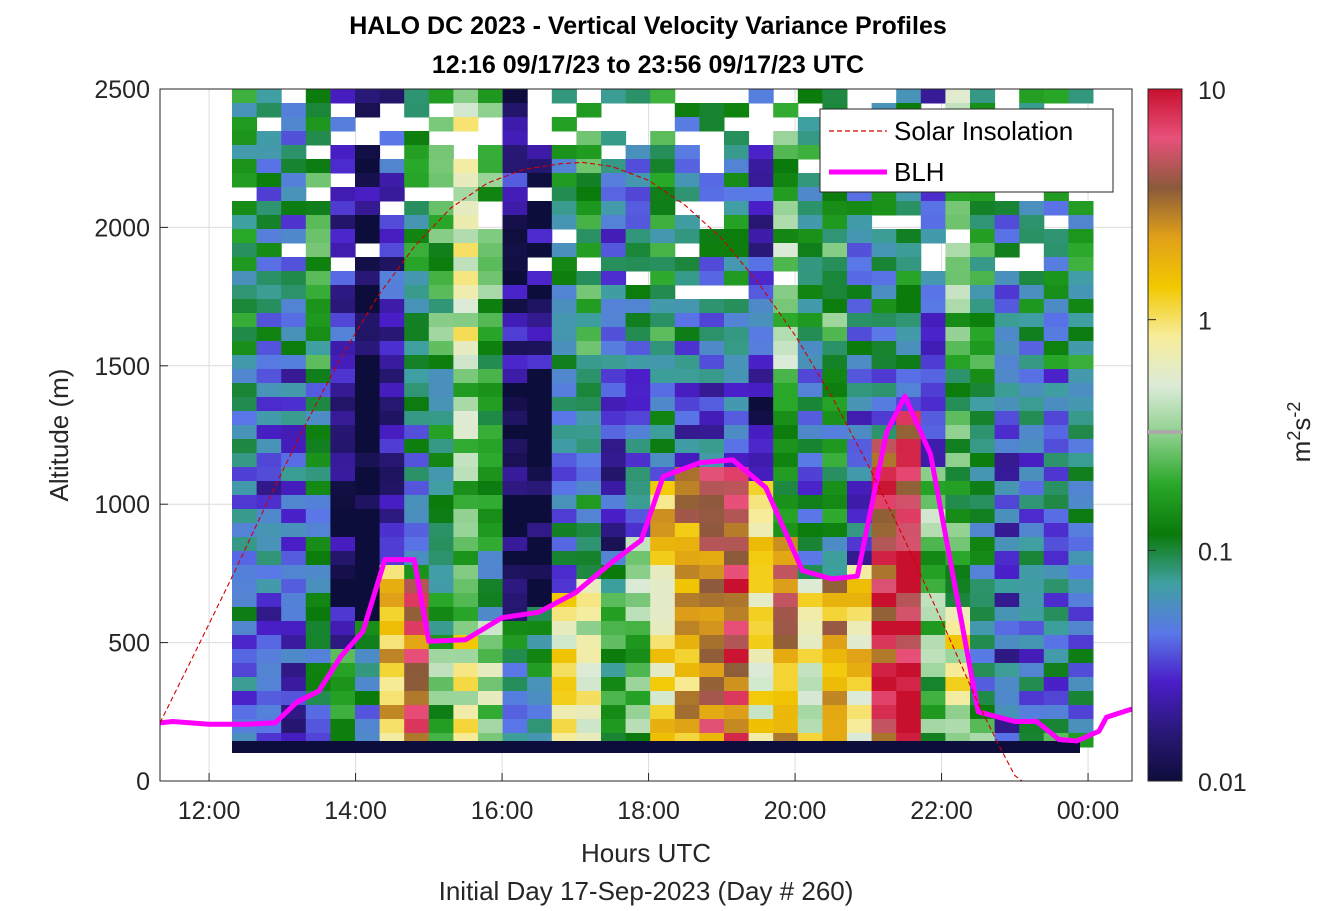 The width and height of the screenshot is (1343, 911). What do you see at coordinates (502, 811) in the screenshot?
I see `x-tick-label: 16:00` at bounding box center [502, 811].